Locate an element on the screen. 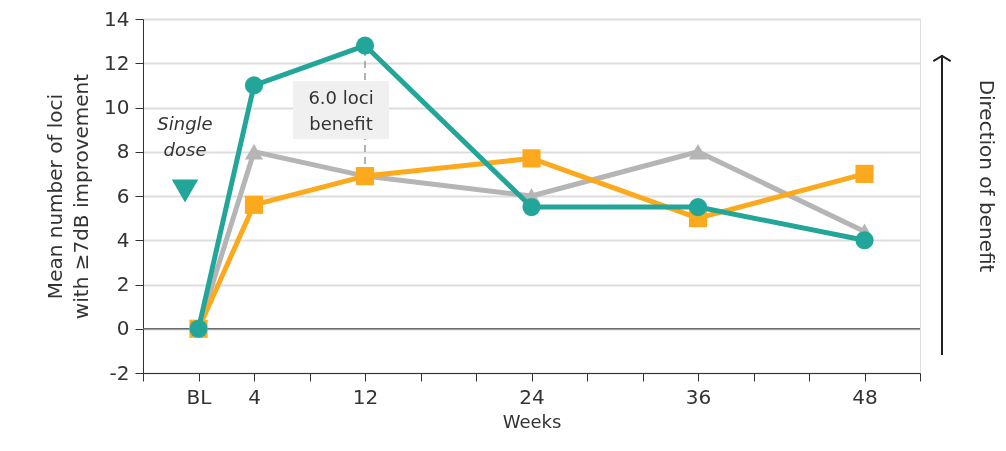 Image resolution: width=1006 pixels, height=451 pixels. x-axis-title: Weeks is located at coordinates (532, 421).